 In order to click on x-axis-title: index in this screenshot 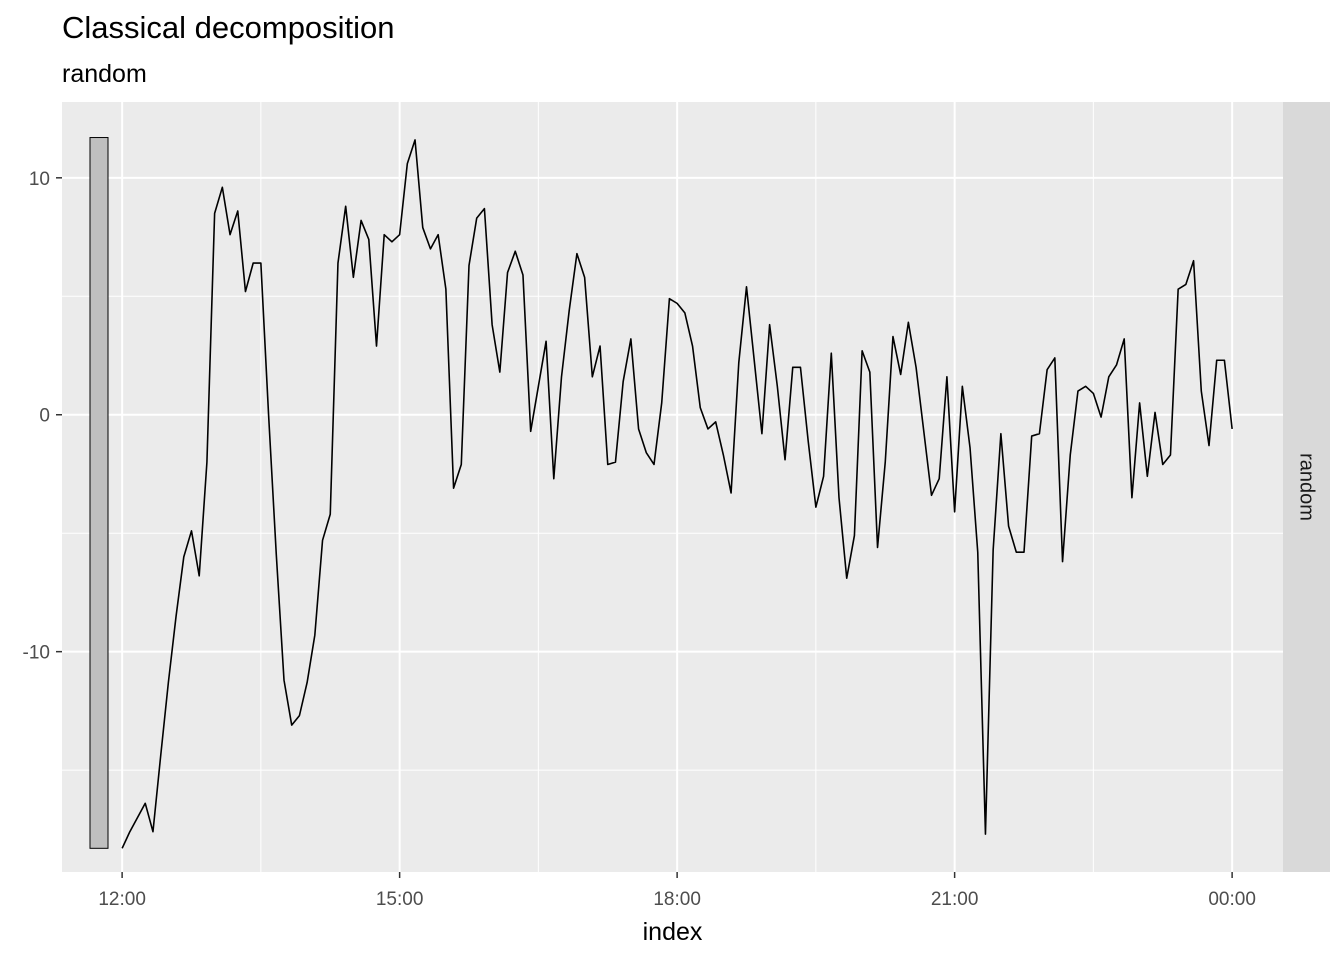, I will do `click(673, 932)`.